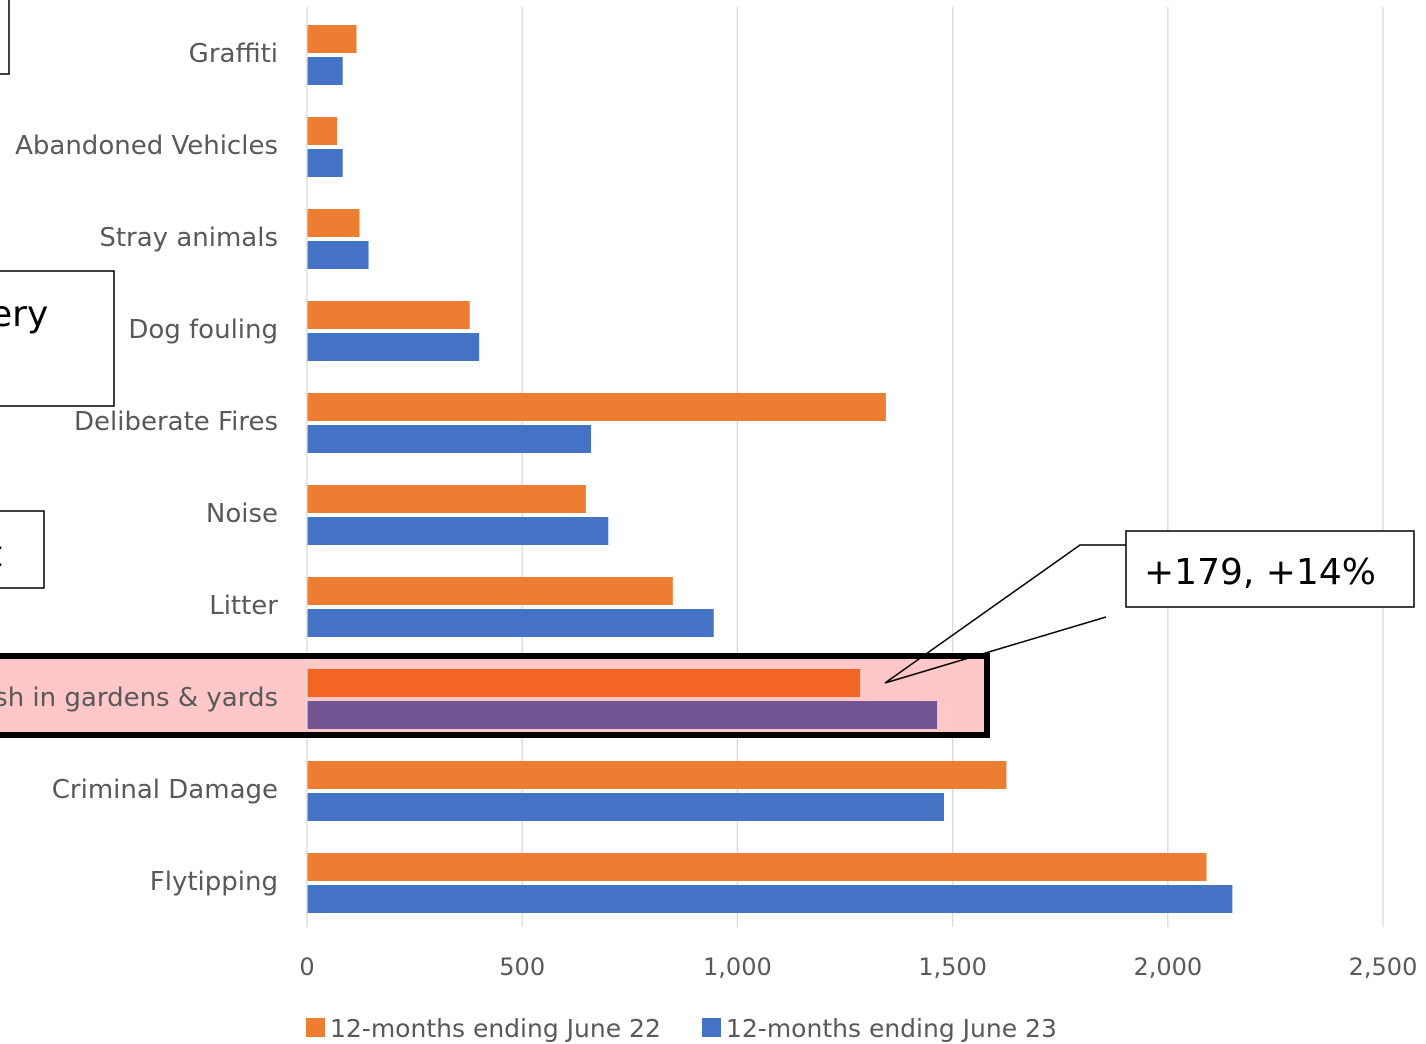  What do you see at coordinates (146, 146) in the screenshot?
I see `category-label-1: Abandoned Vehicles` at bounding box center [146, 146].